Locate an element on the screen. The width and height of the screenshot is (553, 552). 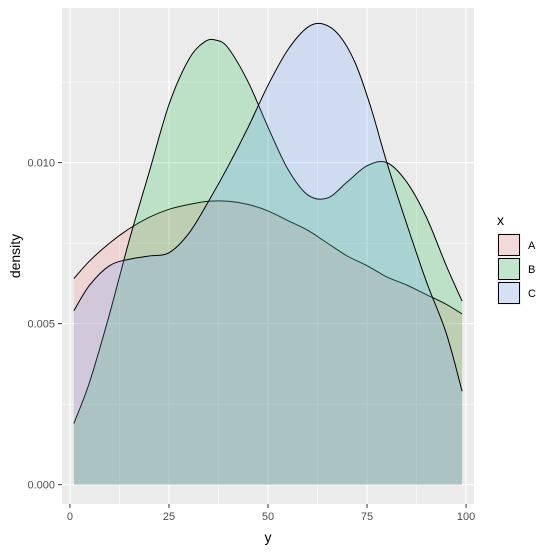
legend-key-A is located at coordinates (509, 245).